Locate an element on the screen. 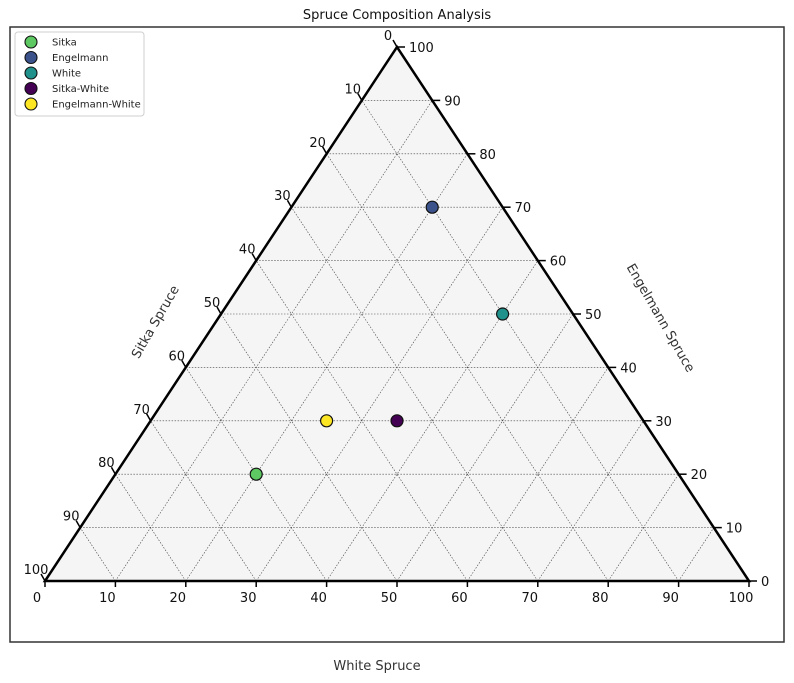 This screenshot has width=794, height=683. data-point-white is located at coordinates (503, 314).